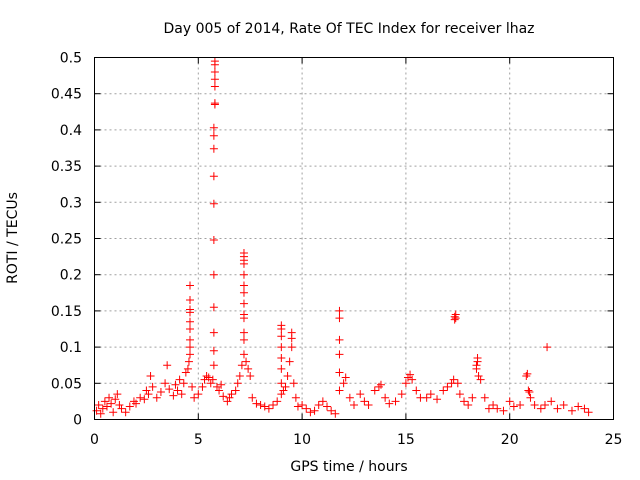 This screenshot has width=640, height=480. Describe the element at coordinates (94, 440) in the screenshot. I see `x-tick-label: 0` at that location.